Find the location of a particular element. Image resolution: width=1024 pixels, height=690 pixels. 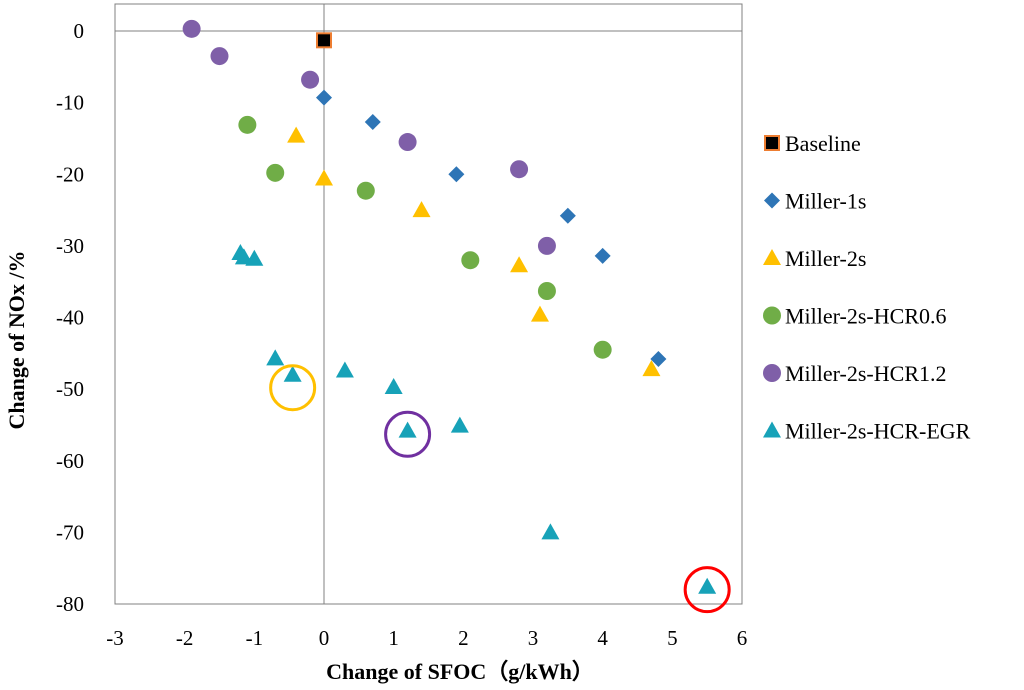

miller-2s-hcr1-2-legend-marker is located at coordinates (772, 373).